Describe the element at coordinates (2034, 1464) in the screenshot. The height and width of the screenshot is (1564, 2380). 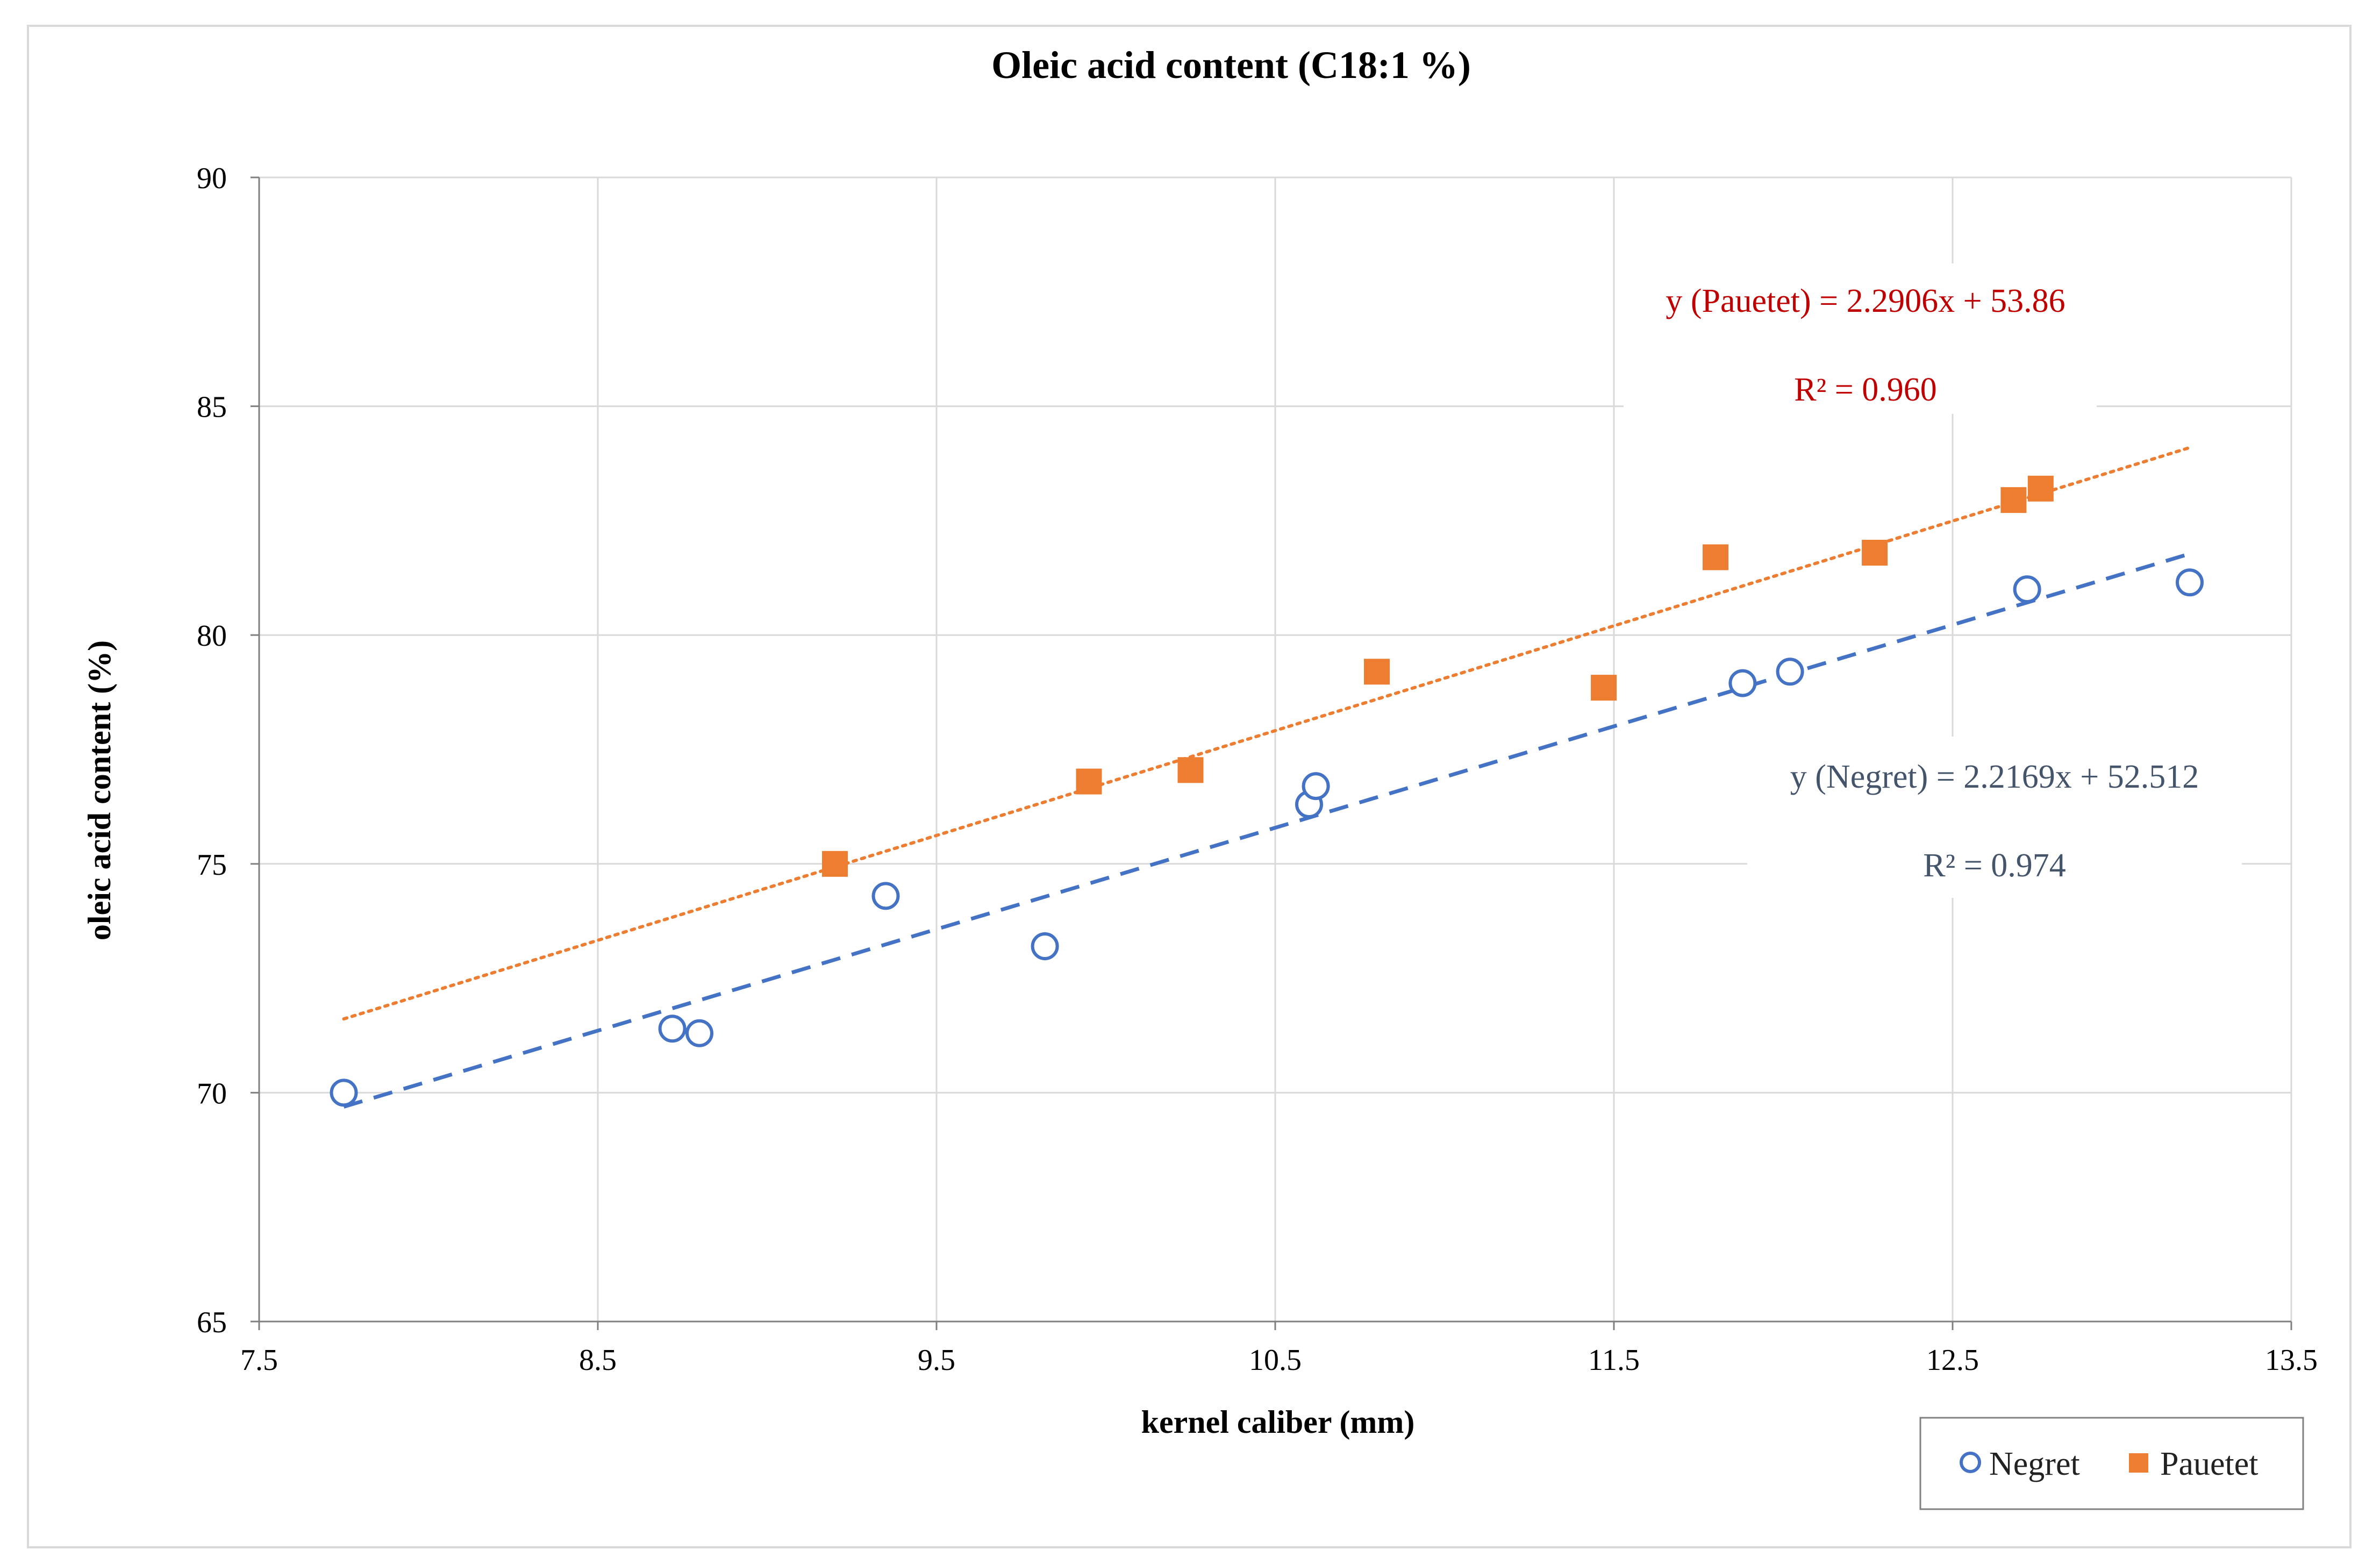
I see `legend-negret-label: Negret` at that location.